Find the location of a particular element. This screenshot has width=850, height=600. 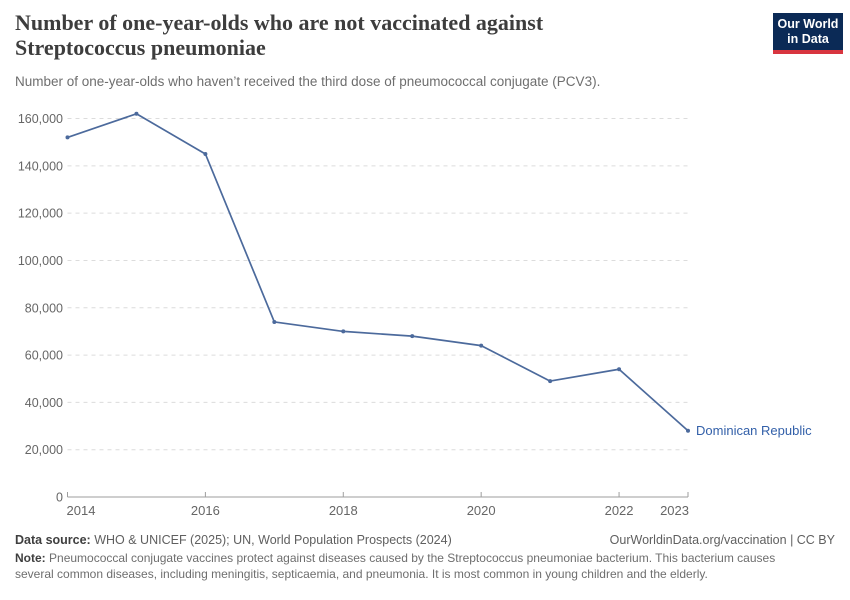

y-tick-label: 60,000 is located at coordinates (44, 356).